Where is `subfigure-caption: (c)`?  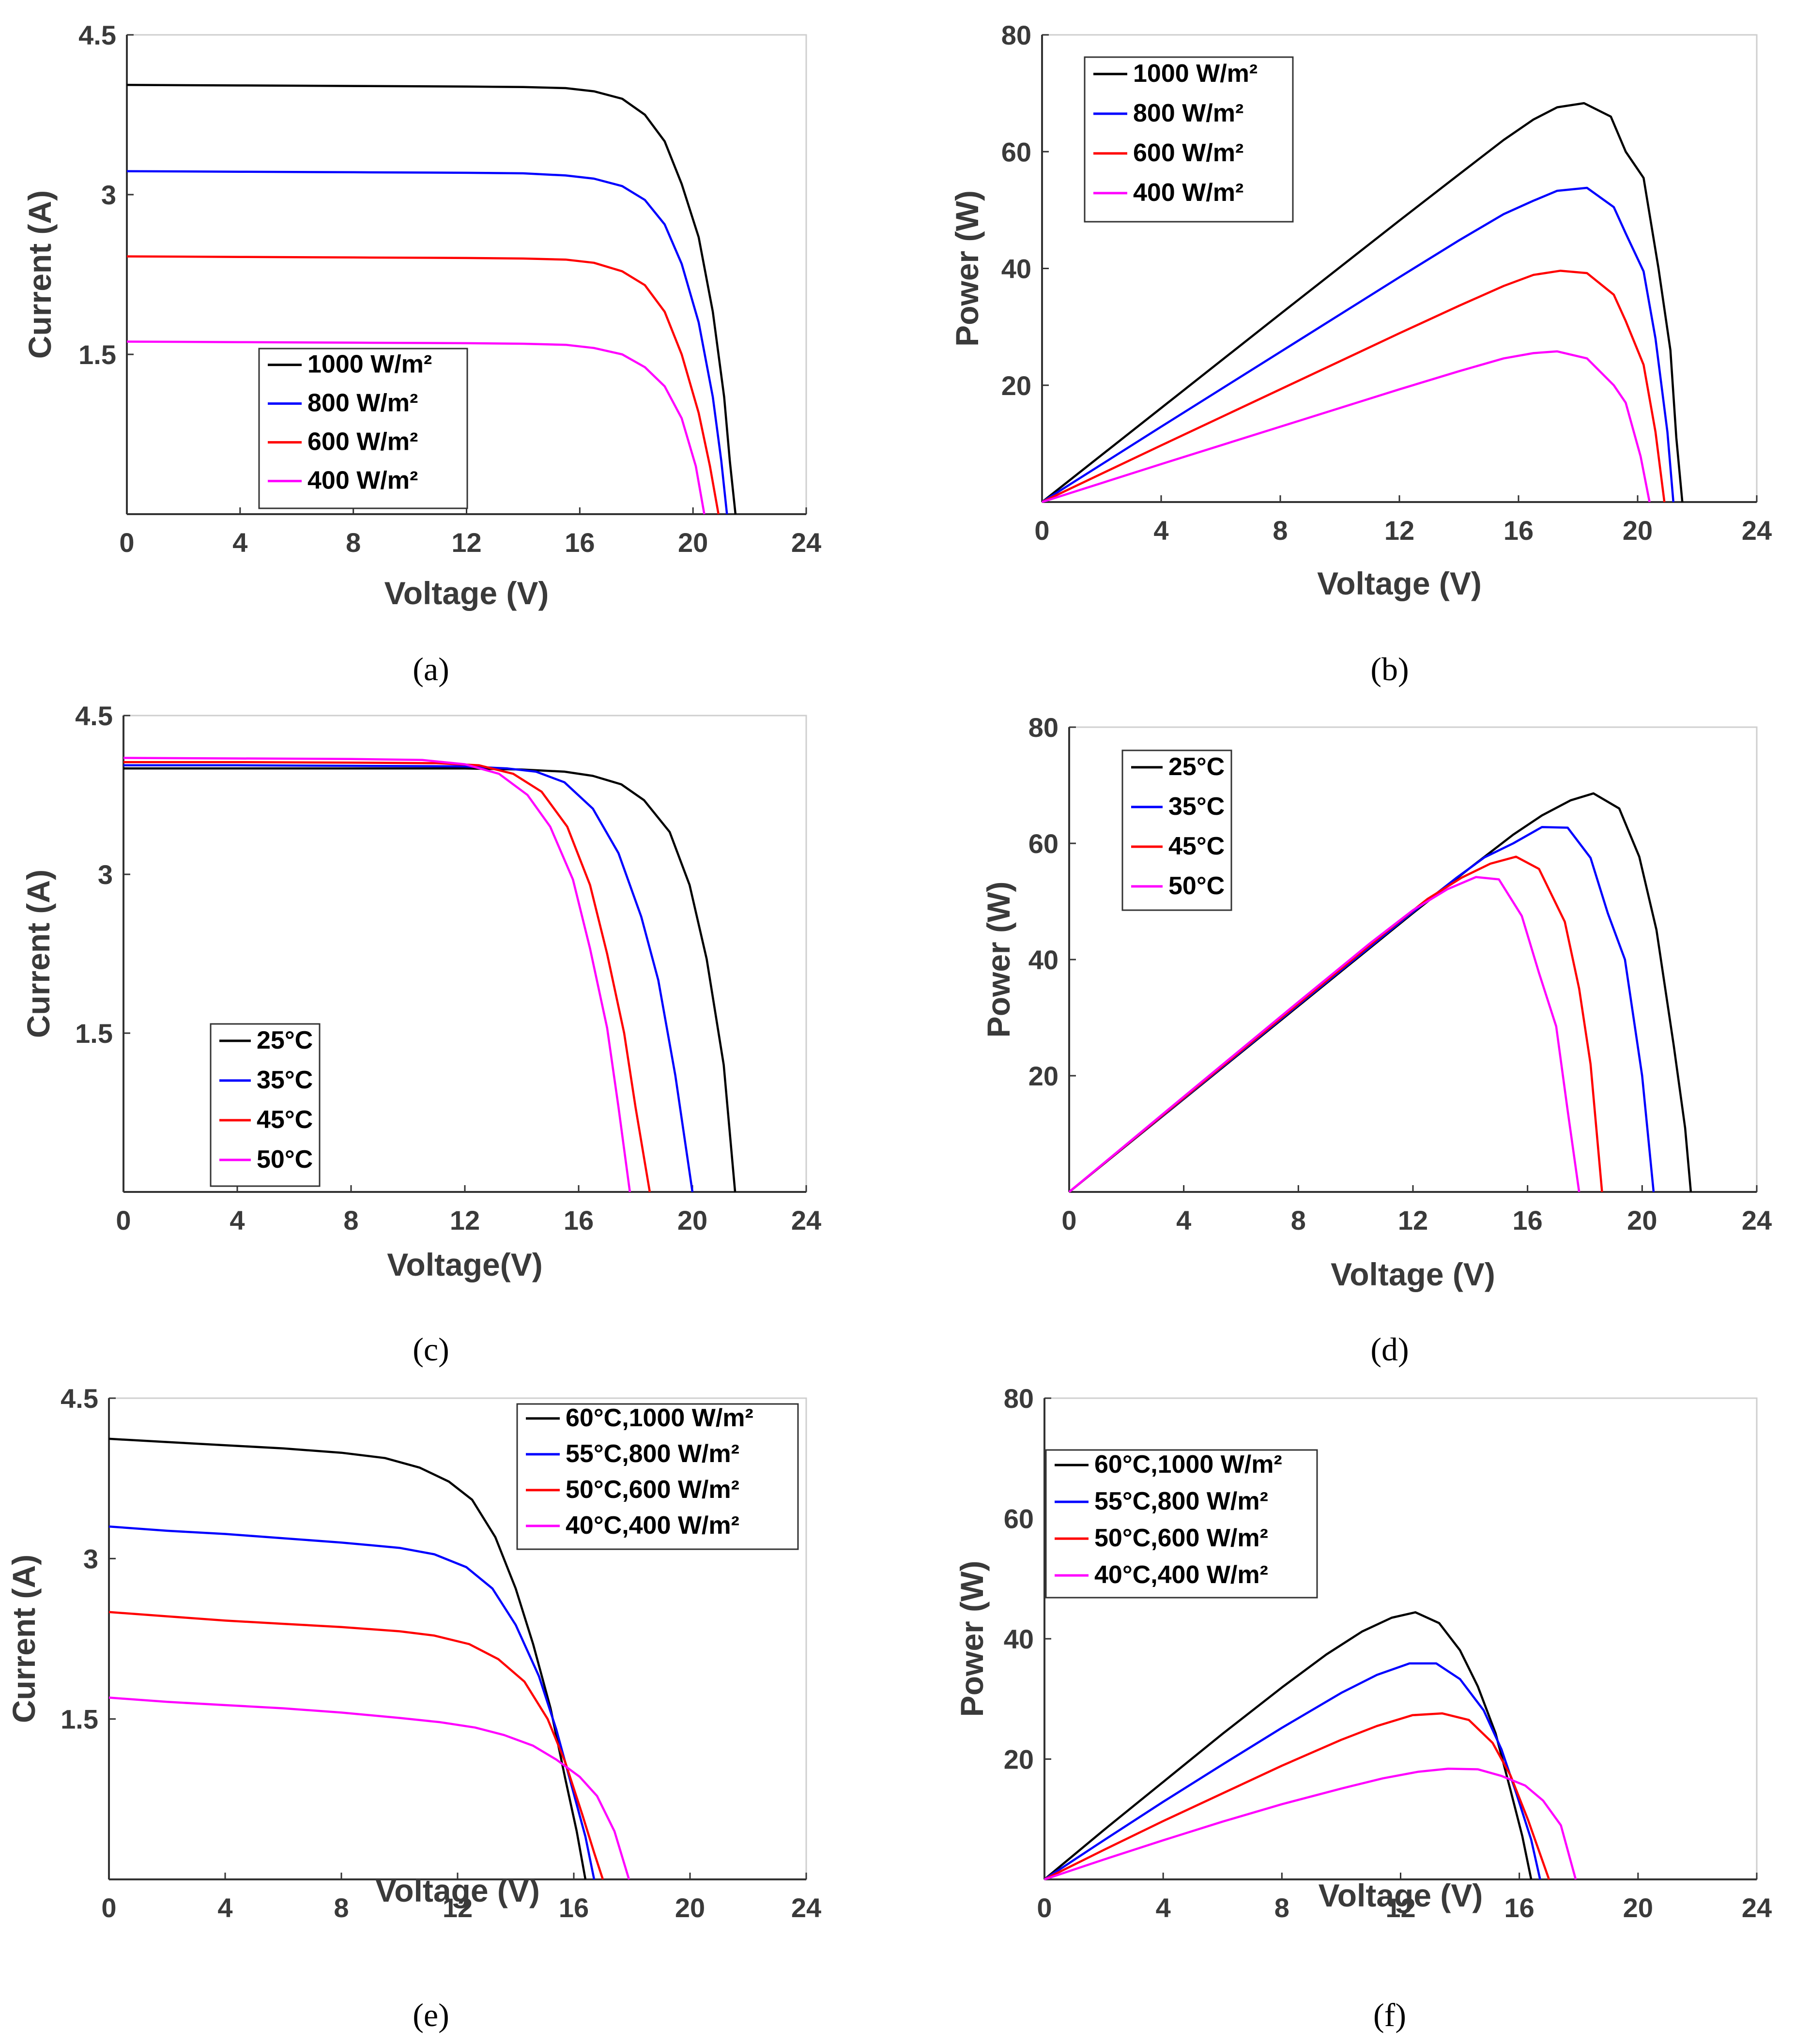
subfigure-caption: (c) is located at coordinates (431, 1349).